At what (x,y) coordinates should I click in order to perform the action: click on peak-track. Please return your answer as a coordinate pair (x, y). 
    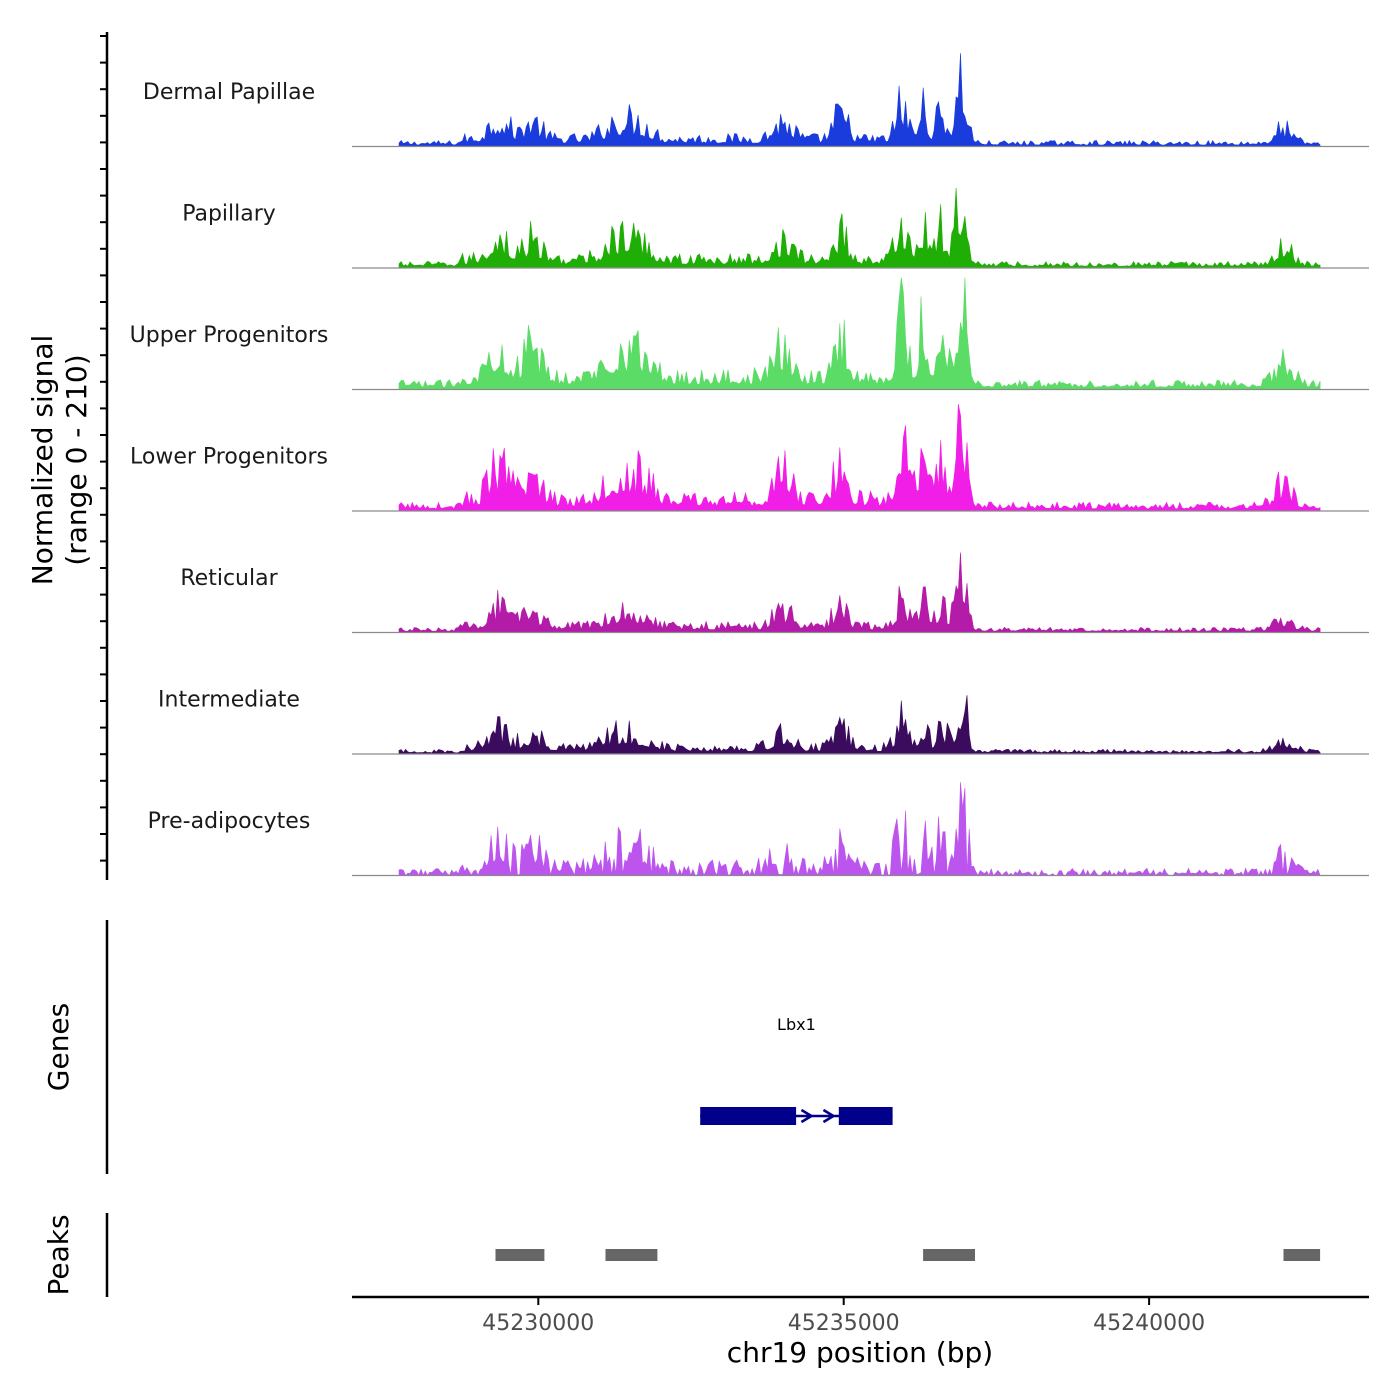
    Looking at the image, I should click on (908, 1255).